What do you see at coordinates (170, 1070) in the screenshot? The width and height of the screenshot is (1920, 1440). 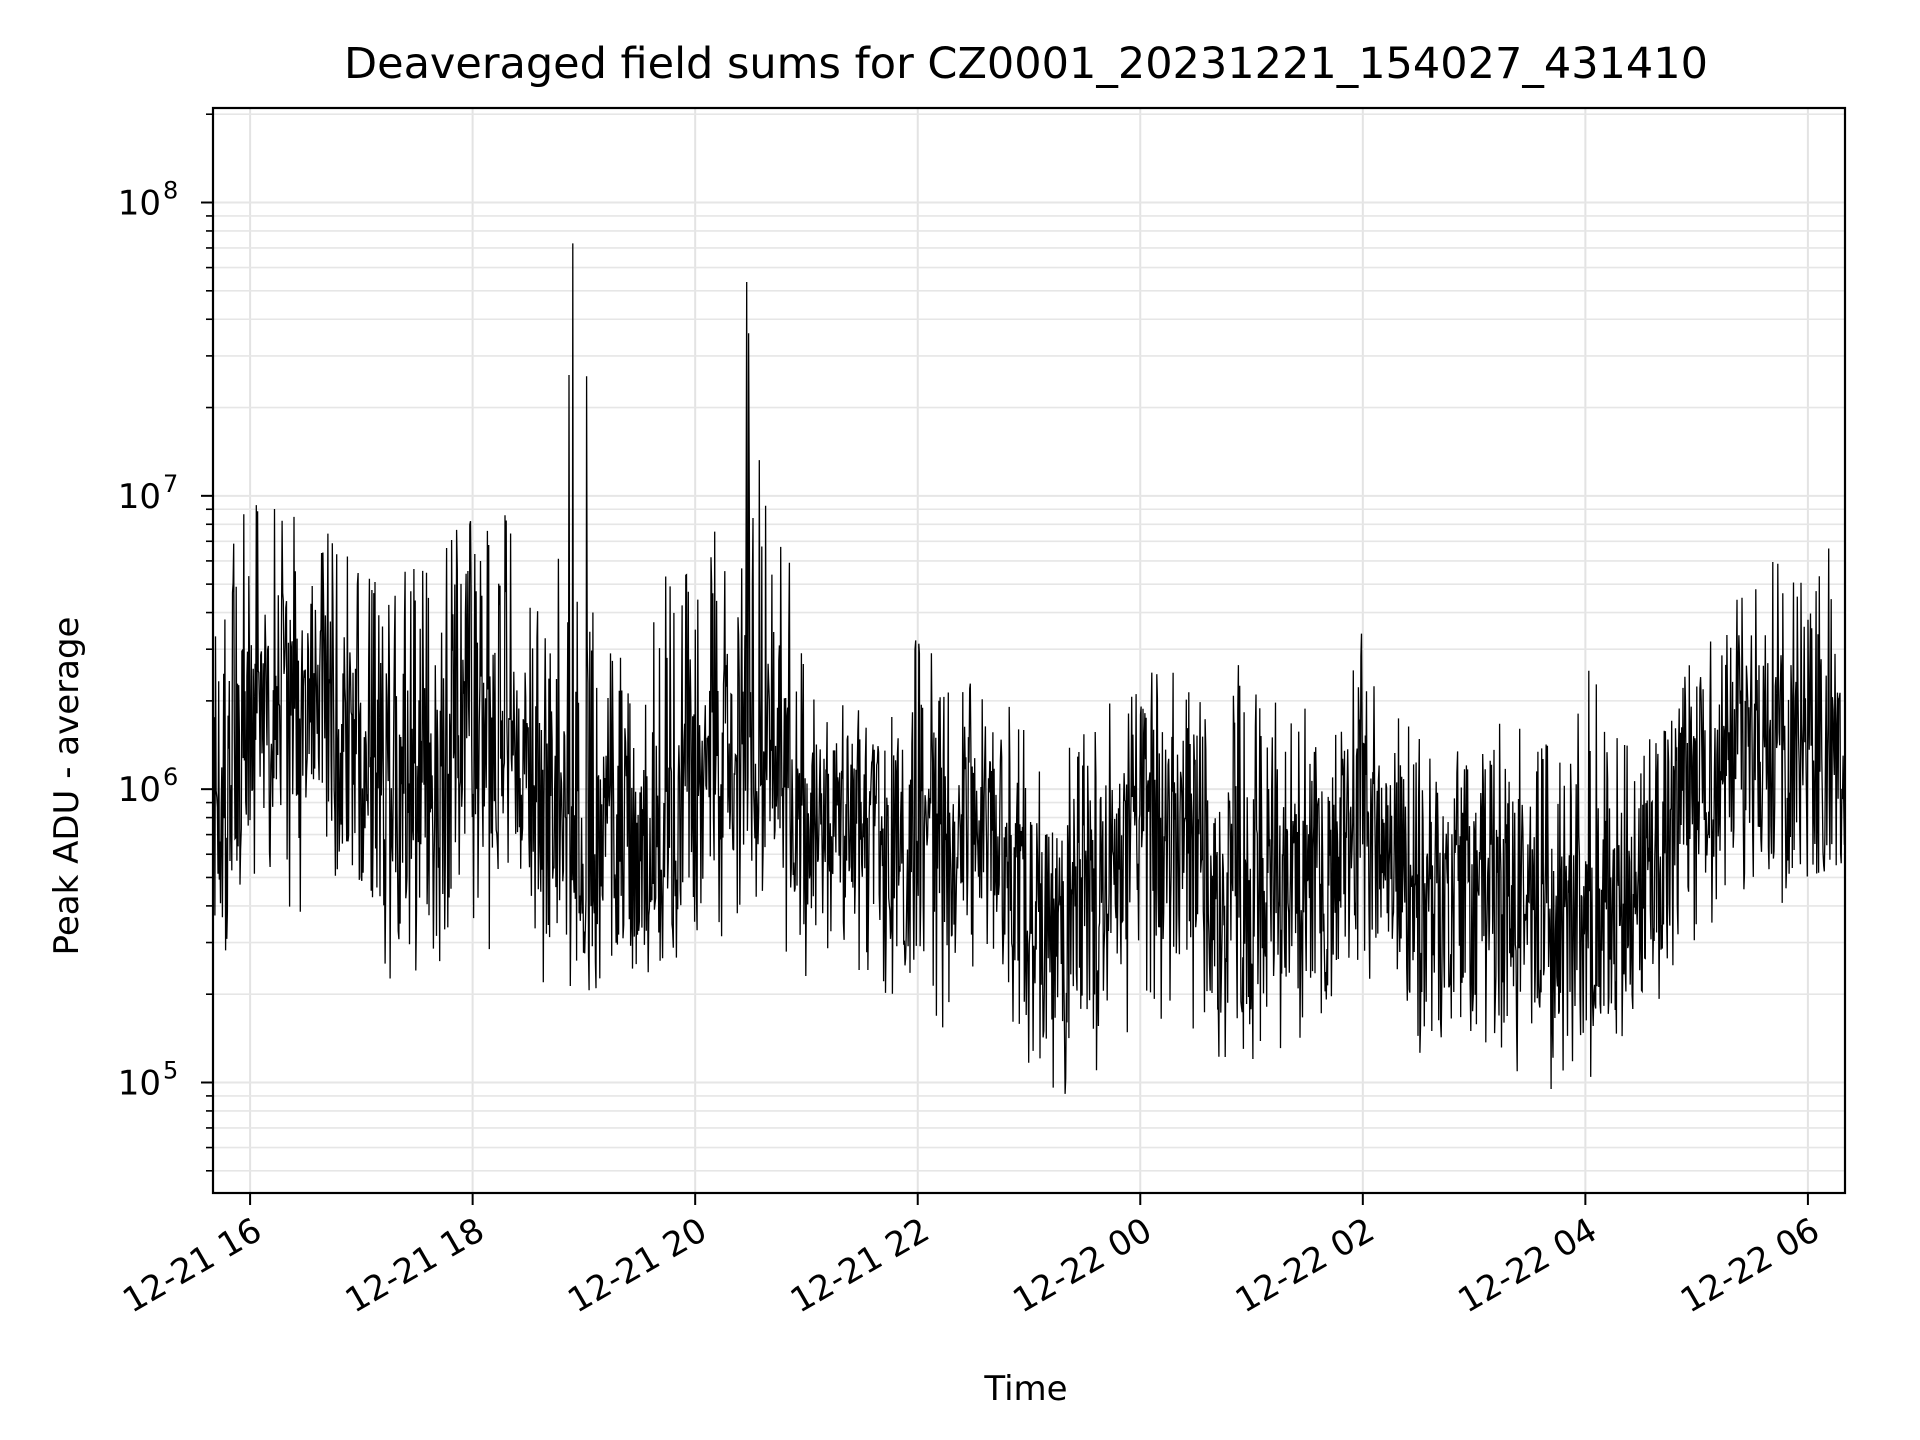 I see `y-tick-exponent: 5` at bounding box center [170, 1070].